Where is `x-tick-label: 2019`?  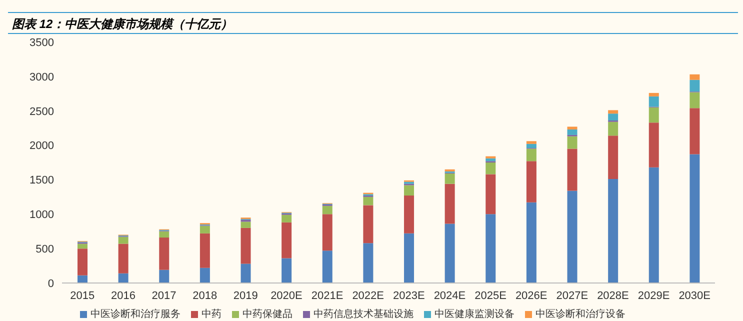
x-tick-label: 2019 is located at coordinates (245, 296).